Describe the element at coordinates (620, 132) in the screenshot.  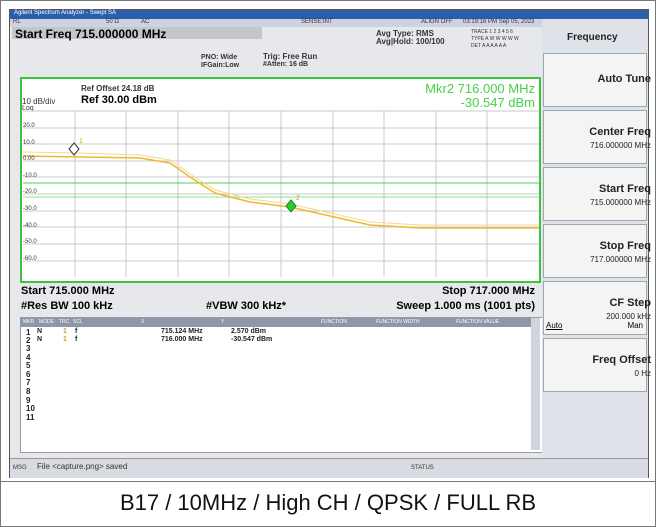
I see `softkey-label: Center Freq` at that location.